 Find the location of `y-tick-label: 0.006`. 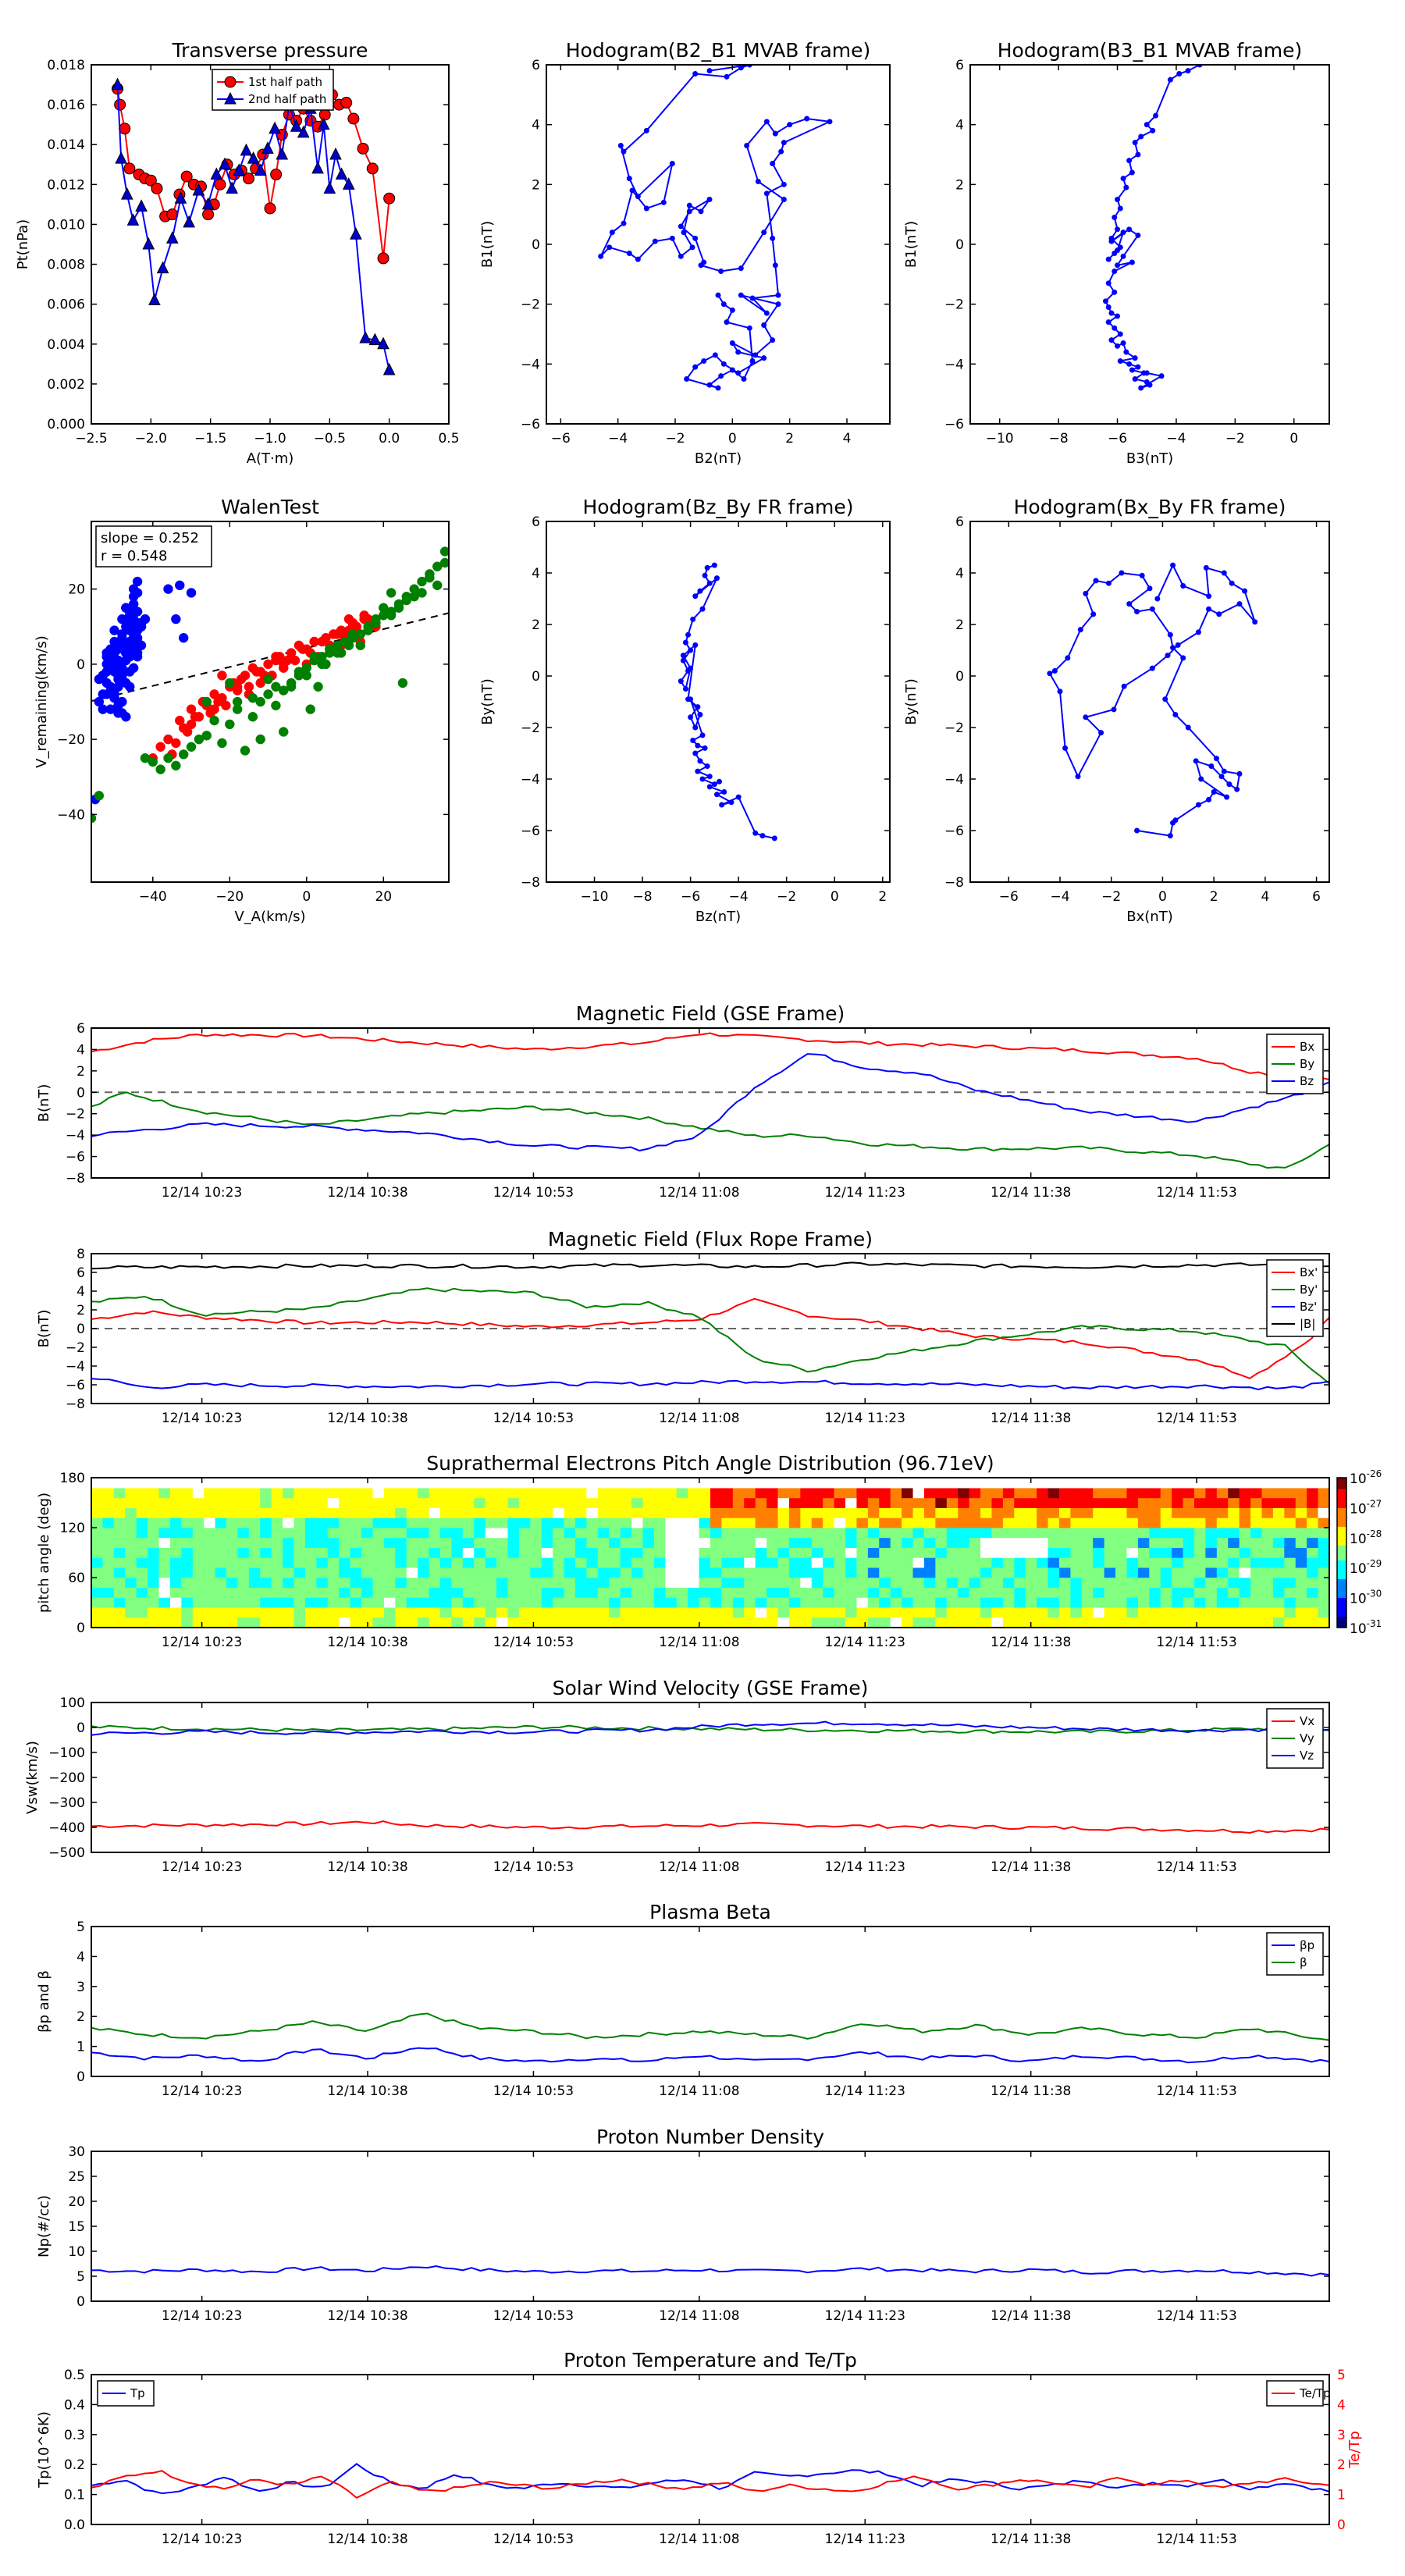

y-tick-label: 0.006 is located at coordinates (66, 305).